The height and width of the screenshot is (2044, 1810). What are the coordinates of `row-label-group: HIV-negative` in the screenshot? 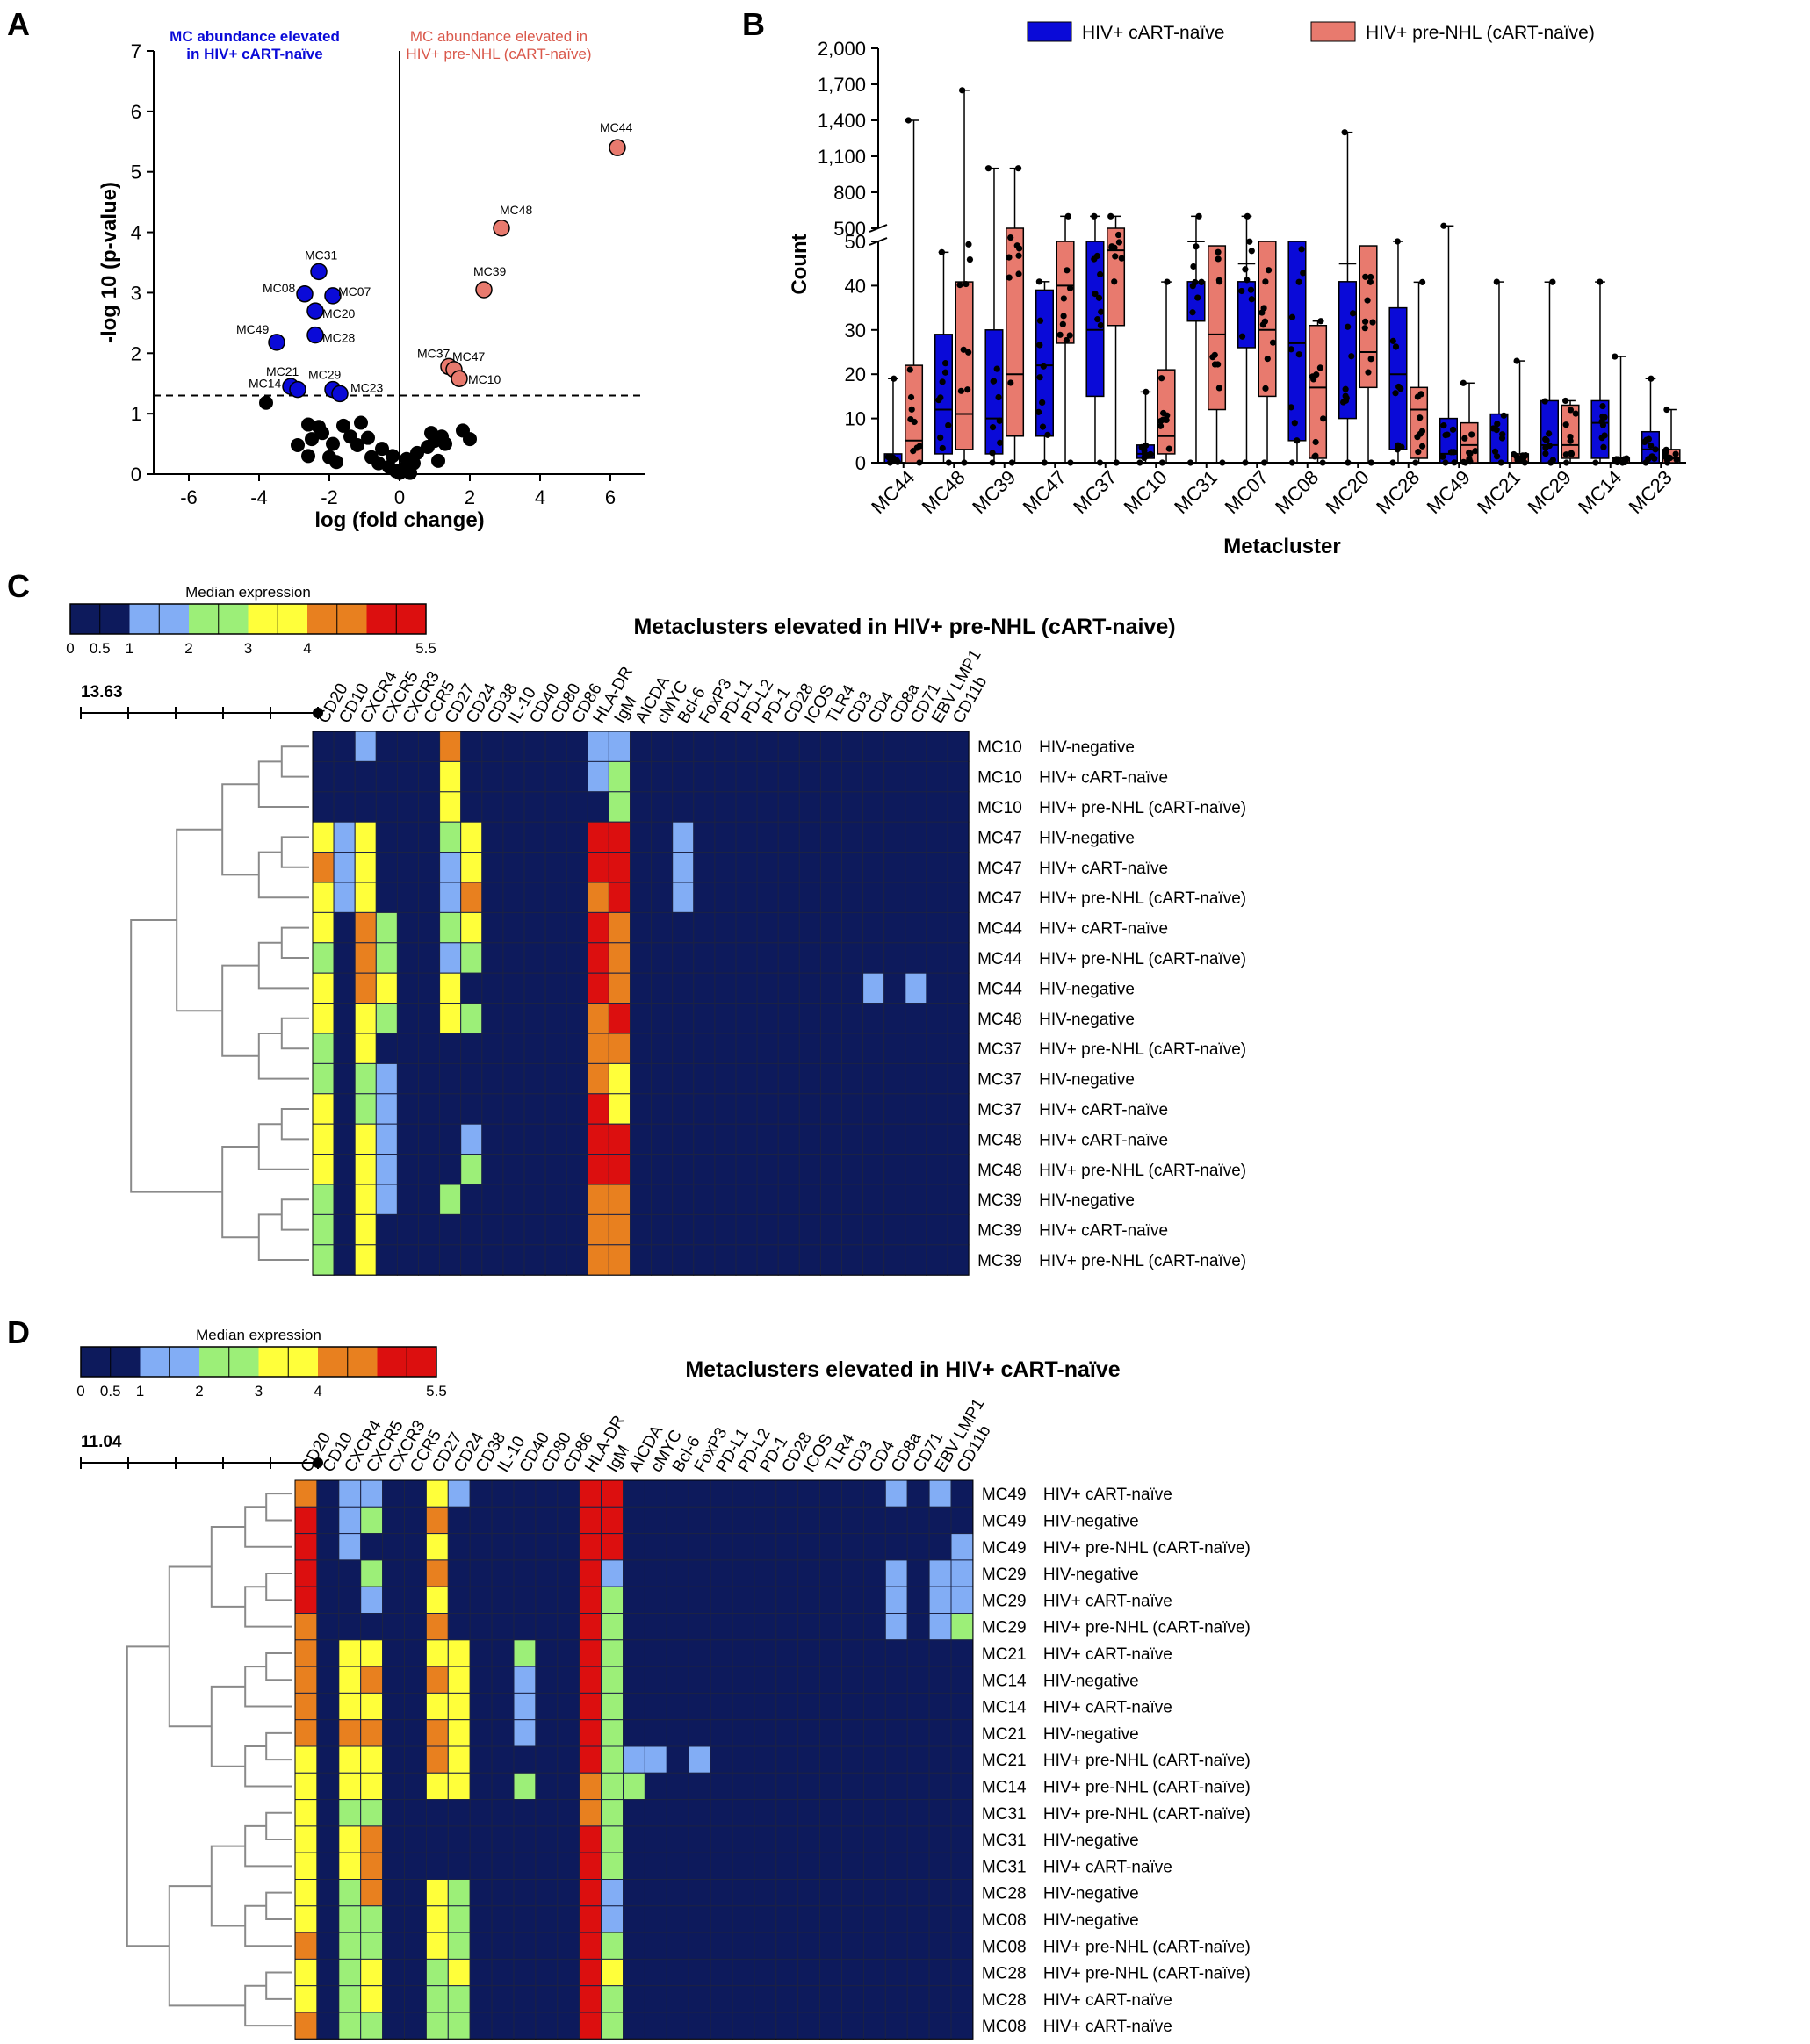 It's located at (1091, 1920).